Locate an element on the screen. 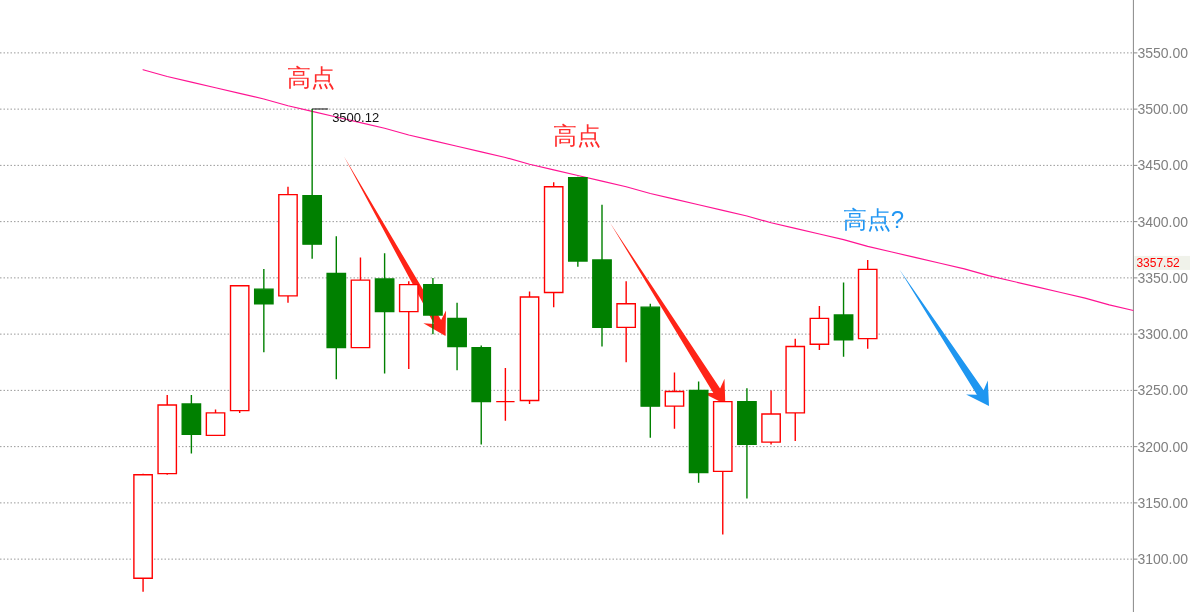  y-tick-label: 3200.00 is located at coordinates (1163, 446).